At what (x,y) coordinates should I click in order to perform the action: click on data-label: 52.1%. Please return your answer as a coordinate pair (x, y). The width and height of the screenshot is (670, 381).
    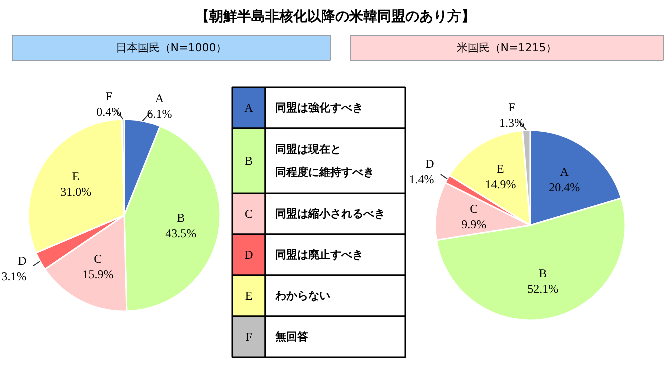
    Looking at the image, I should click on (543, 289).